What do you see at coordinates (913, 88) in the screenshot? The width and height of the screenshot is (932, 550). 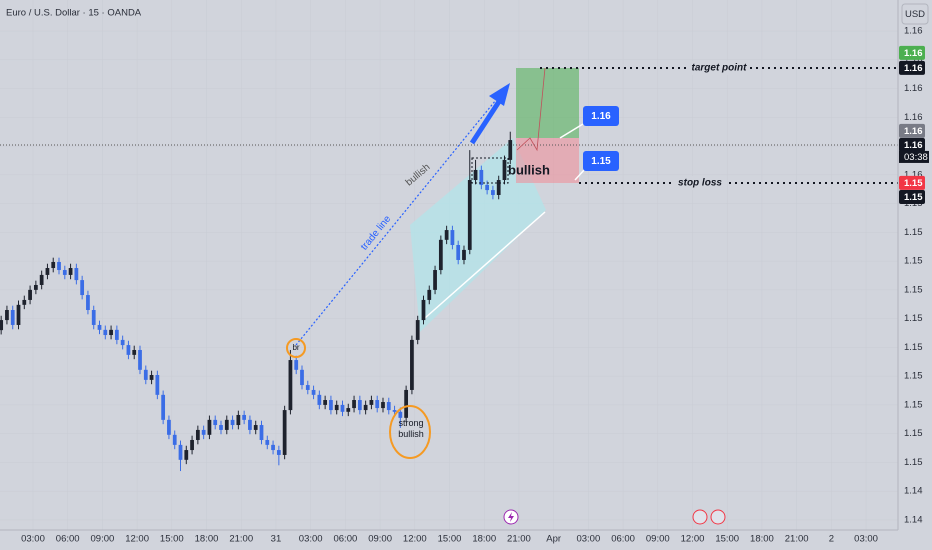 I see `y-tick-label: 1.16` at bounding box center [913, 88].